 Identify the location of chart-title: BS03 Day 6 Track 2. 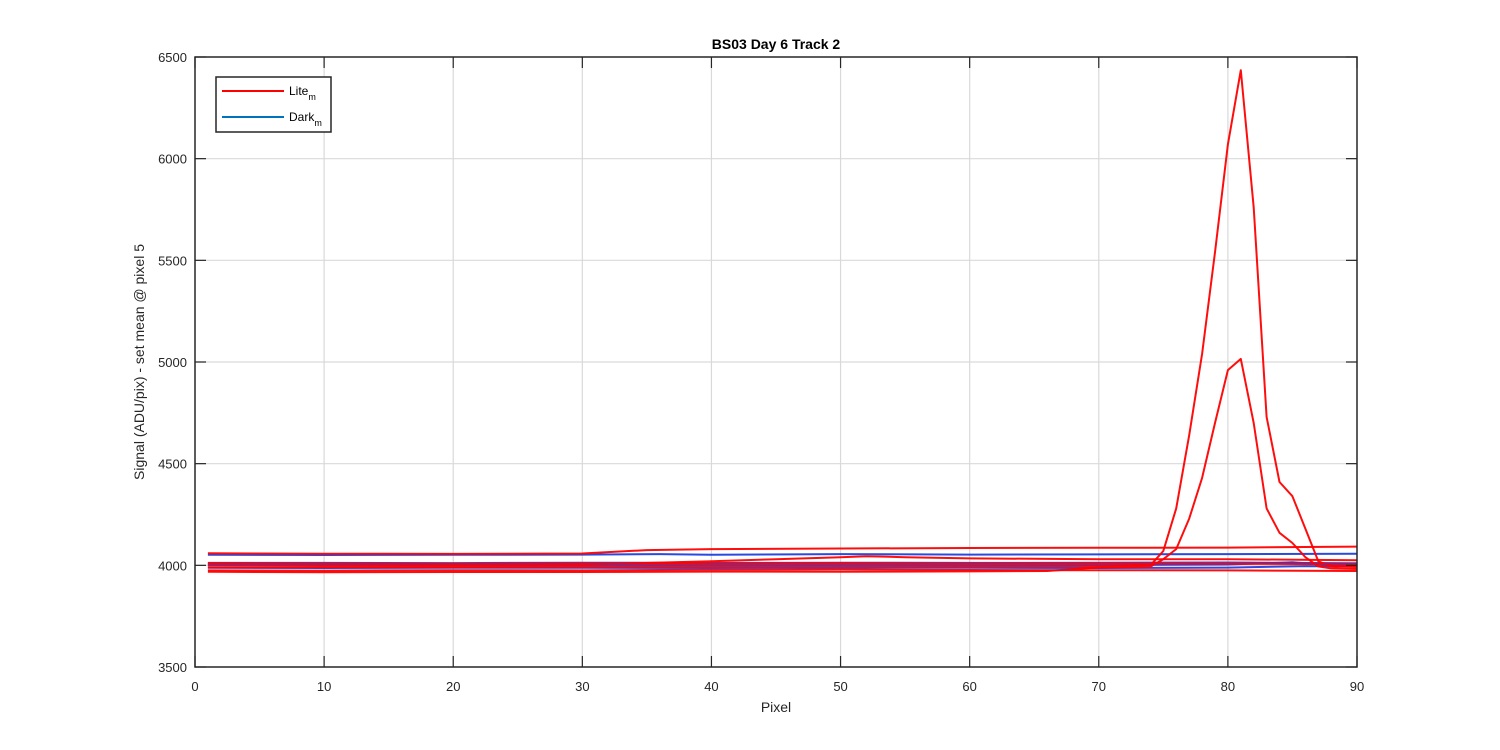
(776, 44).